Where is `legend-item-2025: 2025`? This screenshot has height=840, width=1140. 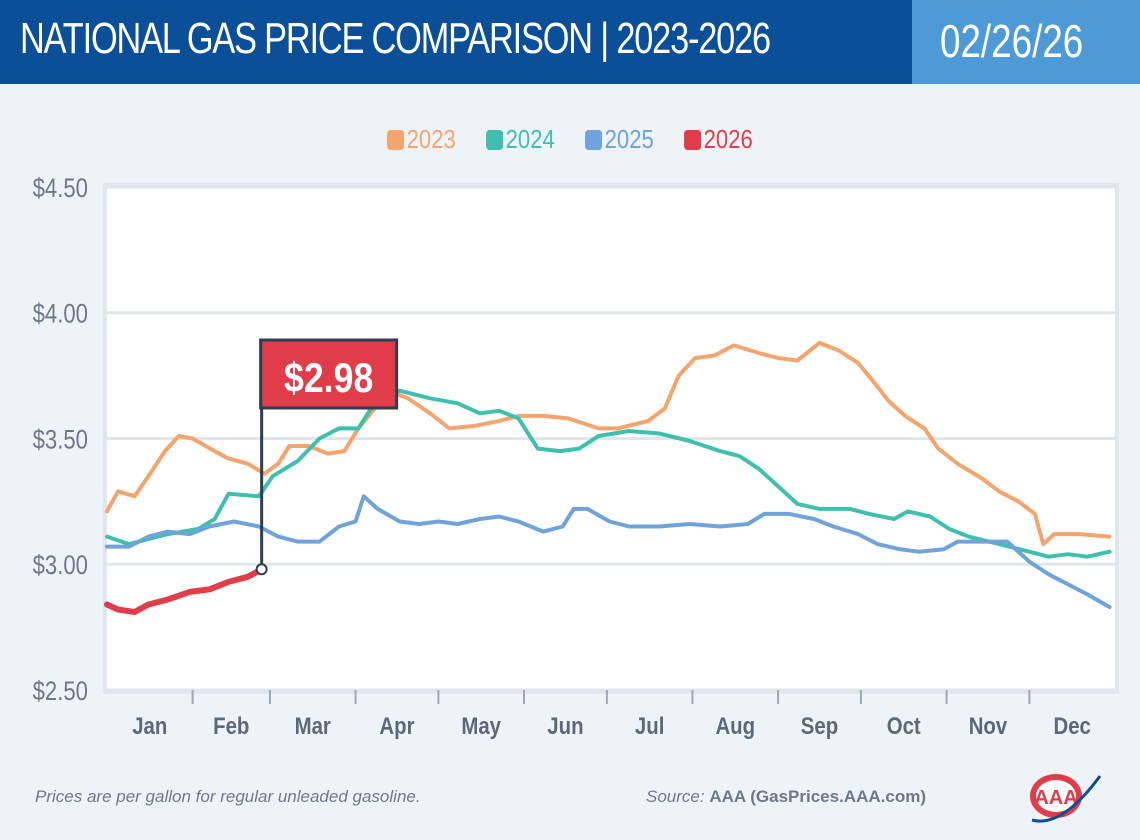 legend-item-2025: 2025 is located at coordinates (619, 139).